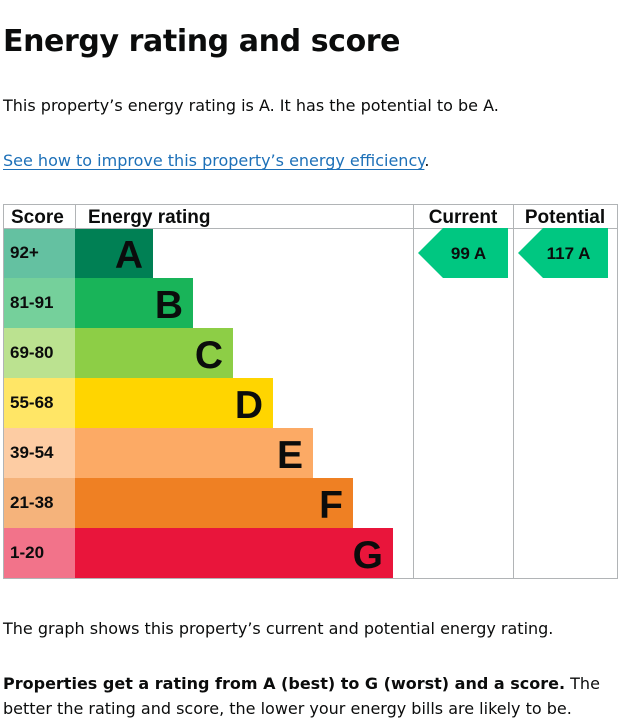 The height and width of the screenshot is (725, 637). I want to click on score-cell-a, so click(39, 253).